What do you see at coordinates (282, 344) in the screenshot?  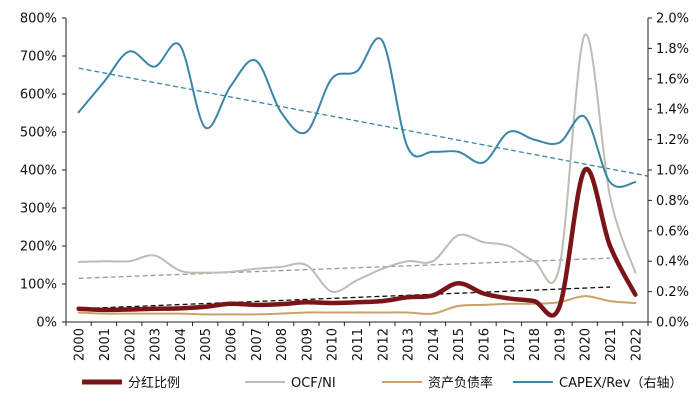 I see `x-tick-label: 2008` at bounding box center [282, 344].